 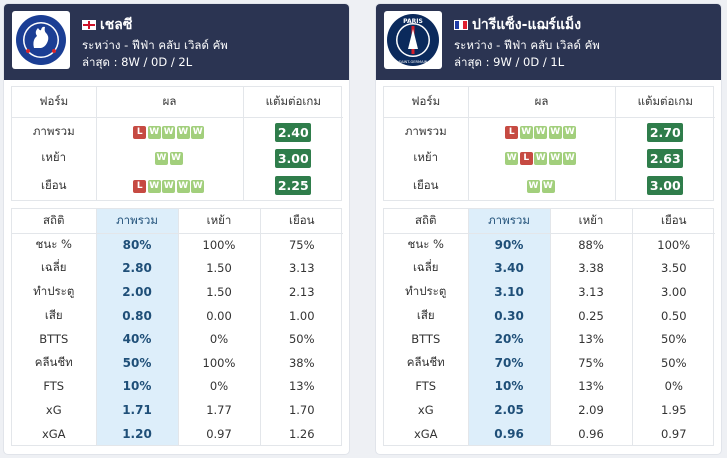 I want to click on stats-row: เสีย 0.30 0.25 0.50, so click(x=549, y=315).